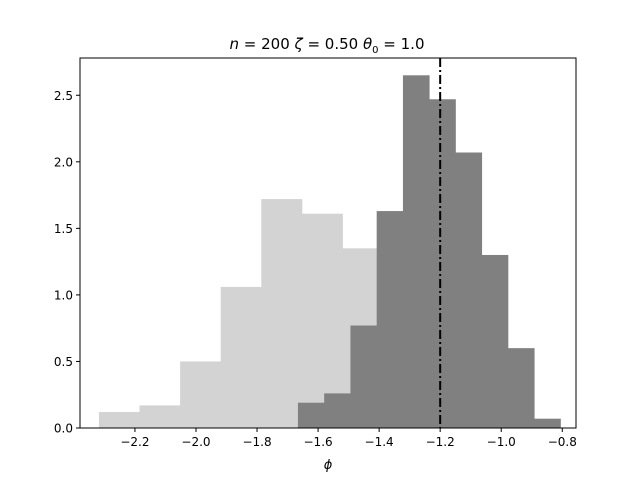 This screenshot has height=484, width=640. Describe the element at coordinates (63, 229) in the screenshot. I see `y-tick-label: 1.5` at that location.